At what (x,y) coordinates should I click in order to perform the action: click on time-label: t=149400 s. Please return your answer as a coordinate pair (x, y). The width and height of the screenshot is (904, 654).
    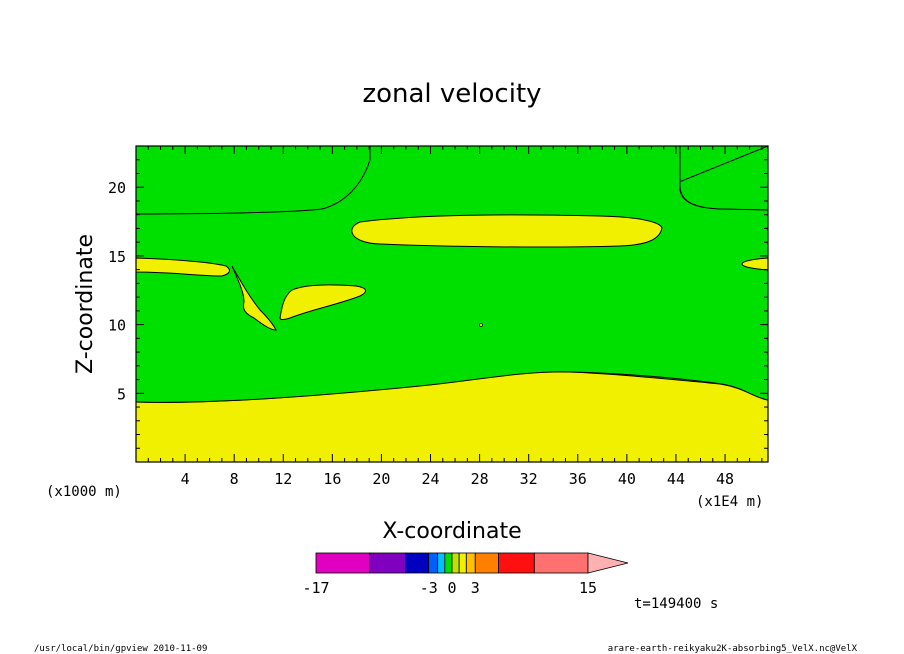
    Looking at the image, I should click on (676, 604).